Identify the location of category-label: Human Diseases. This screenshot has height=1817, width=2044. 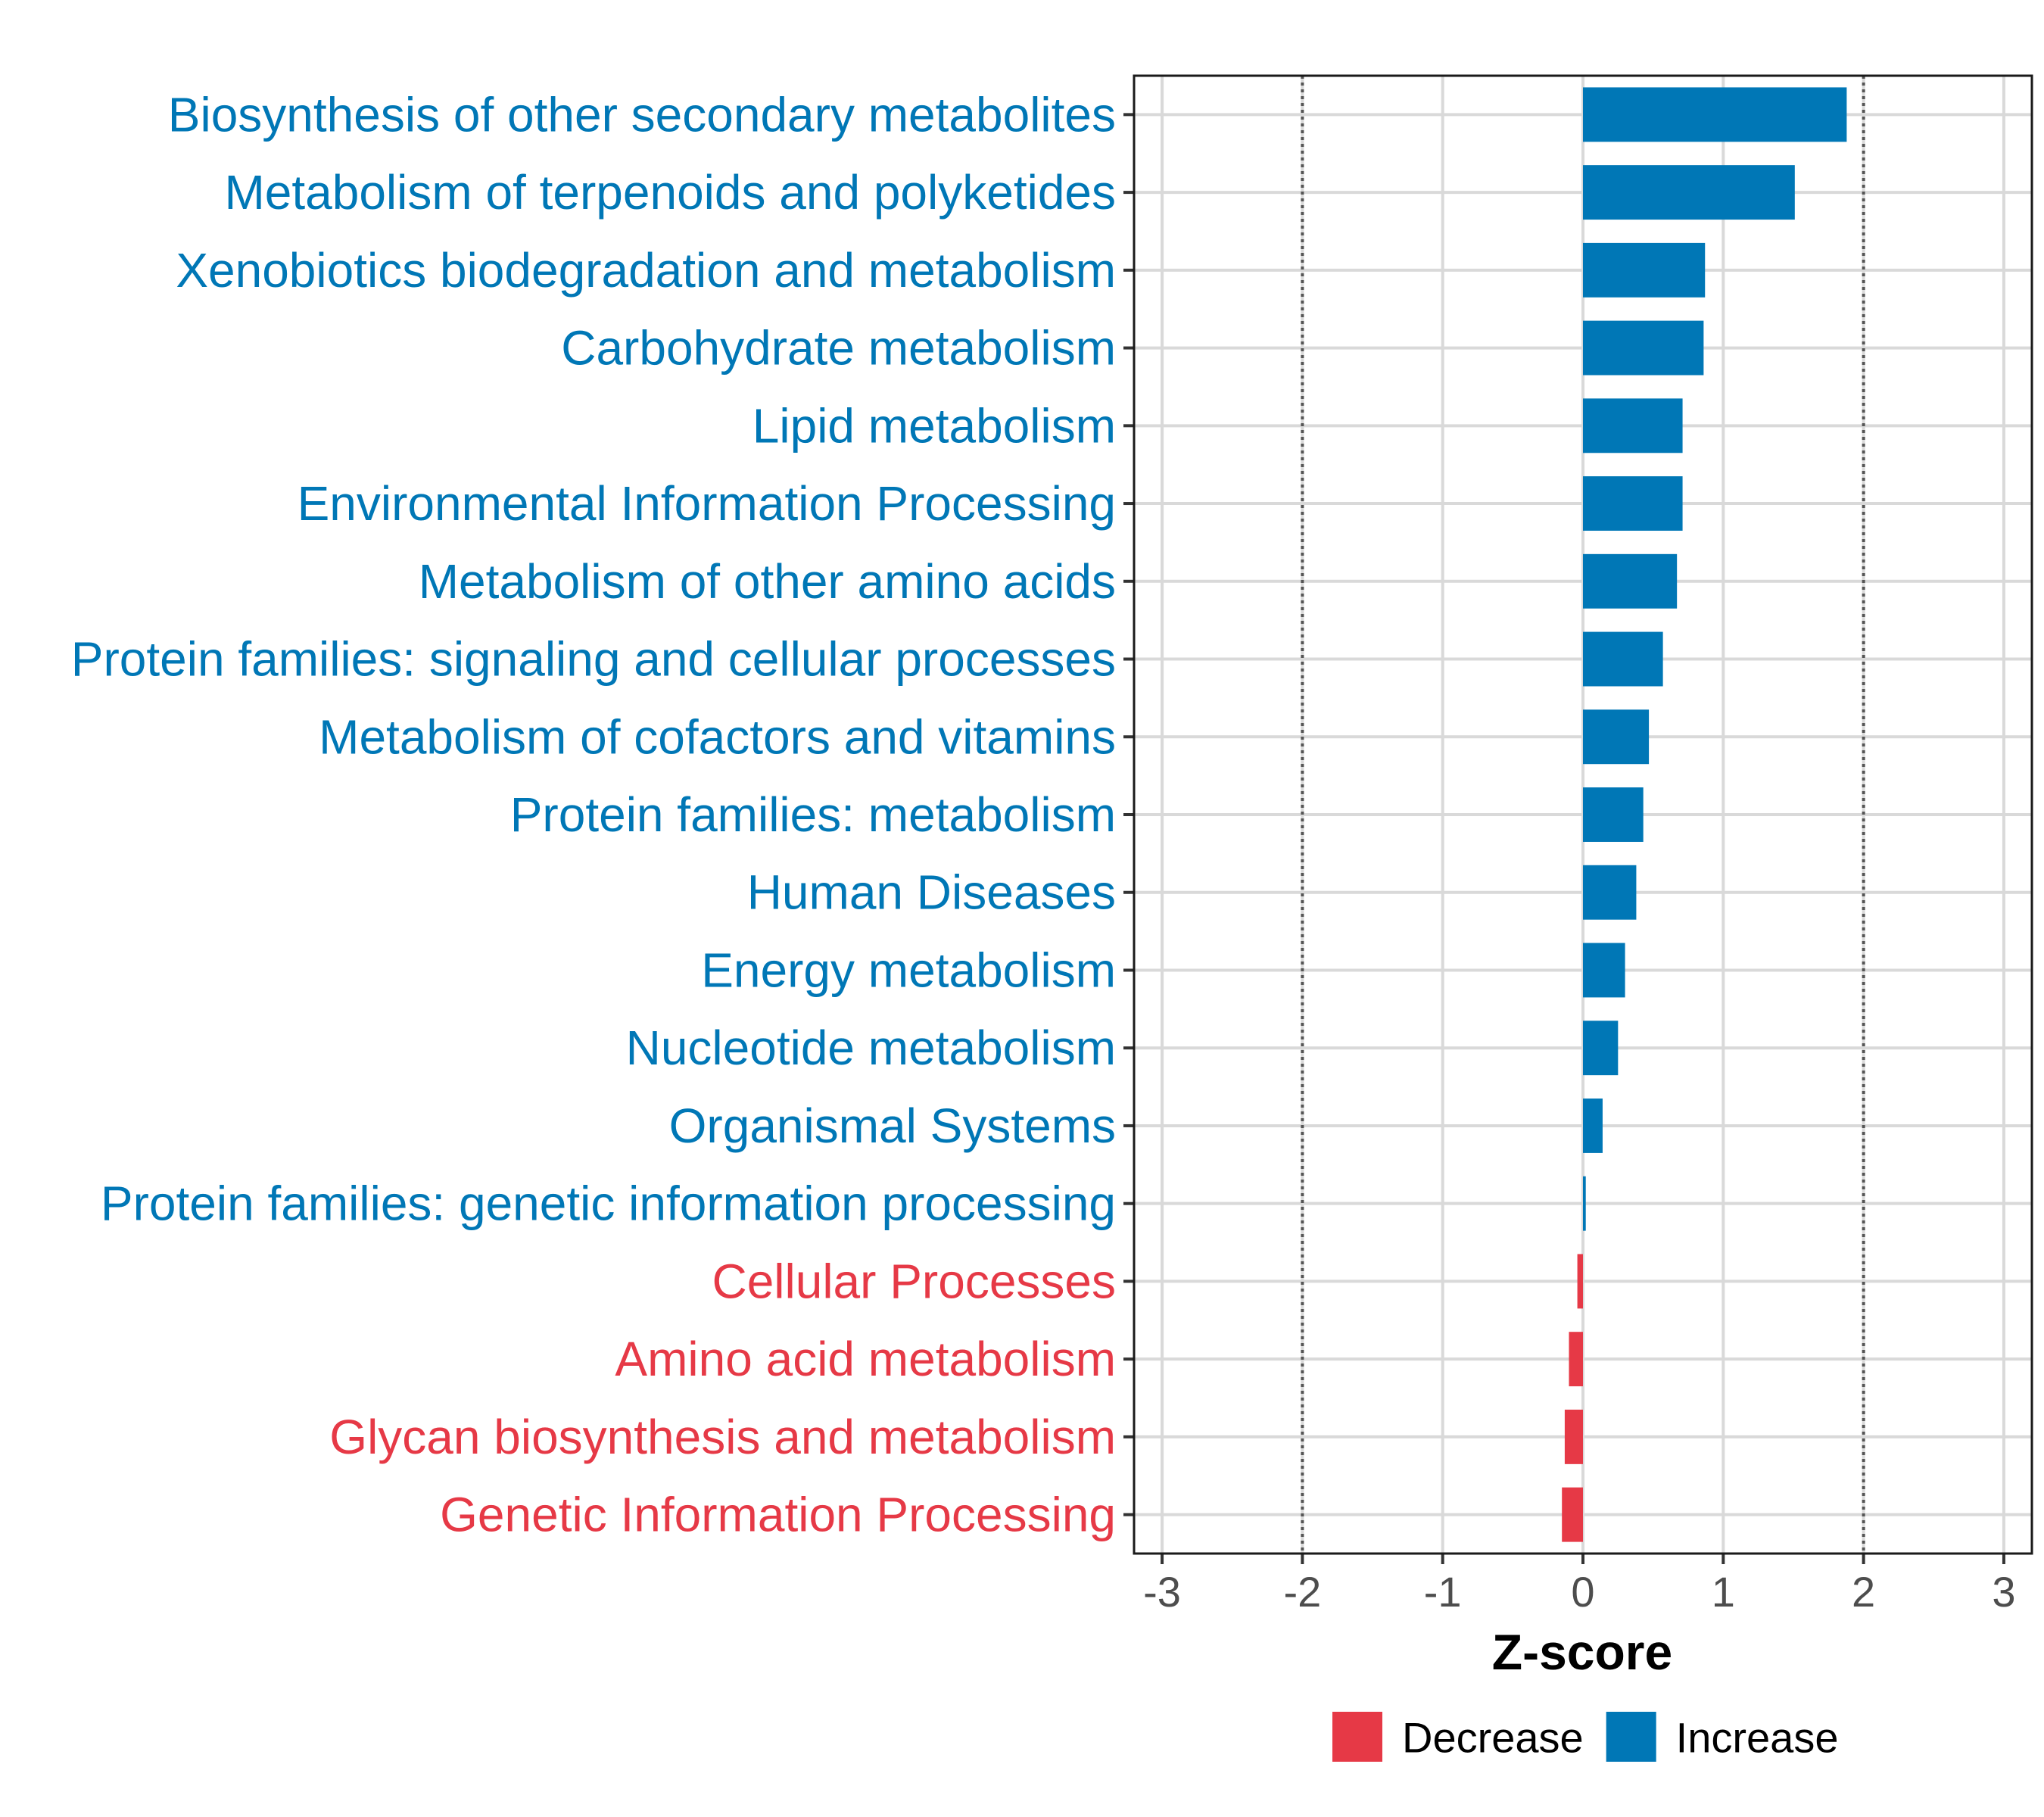
(931, 892).